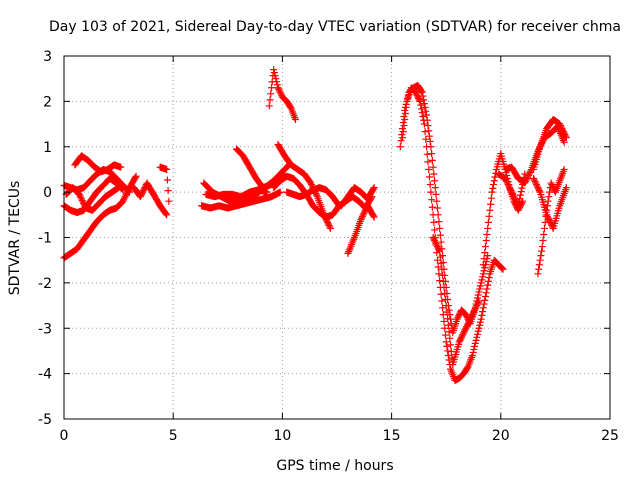  What do you see at coordinates (45, 239) in the screenshot?
I see `y-tick-label: -1` at bounding box center [45, 239].